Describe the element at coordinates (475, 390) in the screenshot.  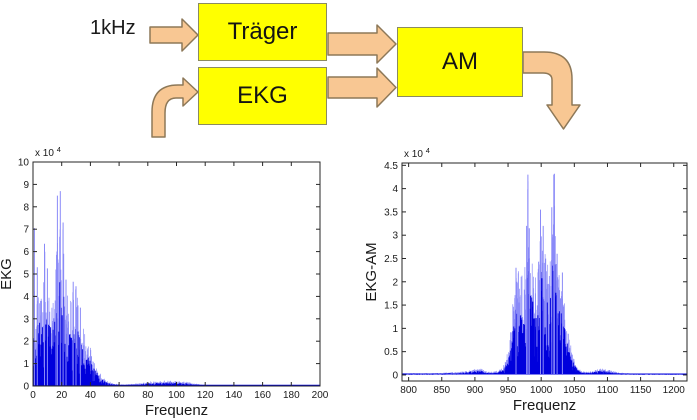
I see `svg-text: 900` at that location.